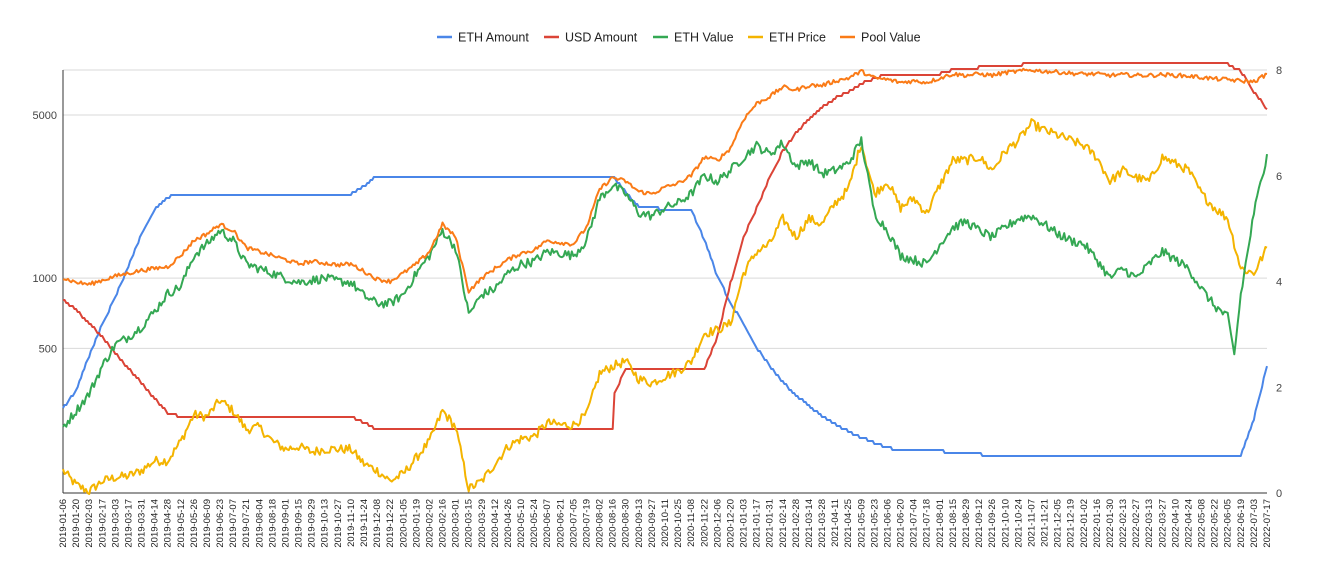 This screenshot has width=1324, height=582. Describe the element at coordinates (1123, 523) in the screenshot. I see `x-tick-label: 2022-02-13` at that location.